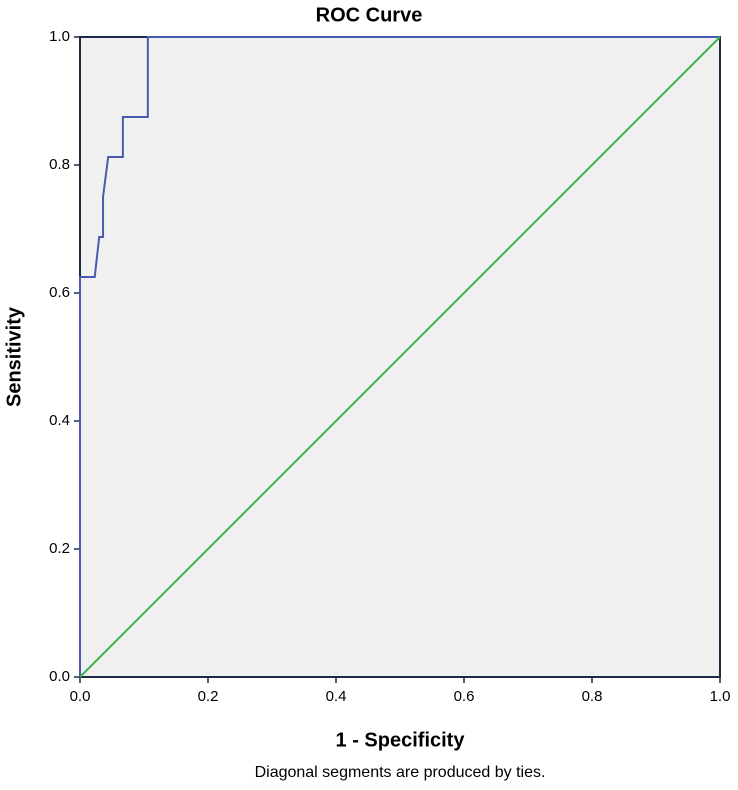 The image size is (738, 790). What do you see at coordinates (59, 548) in the screenshot?
I see `y-tick-label: 0.2` at bounding box center [59, 548].